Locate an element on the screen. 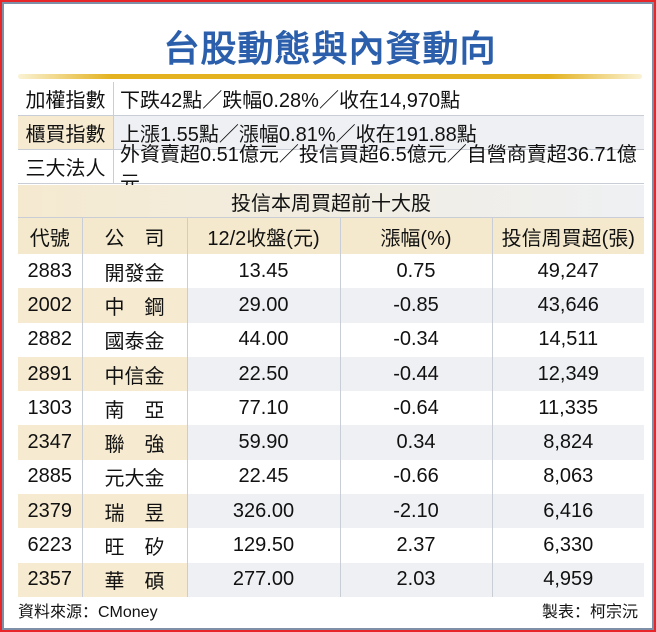 The height and width of the screenshot is (632, 656). stock-code: 2882 is located at coordinates (50, 339).